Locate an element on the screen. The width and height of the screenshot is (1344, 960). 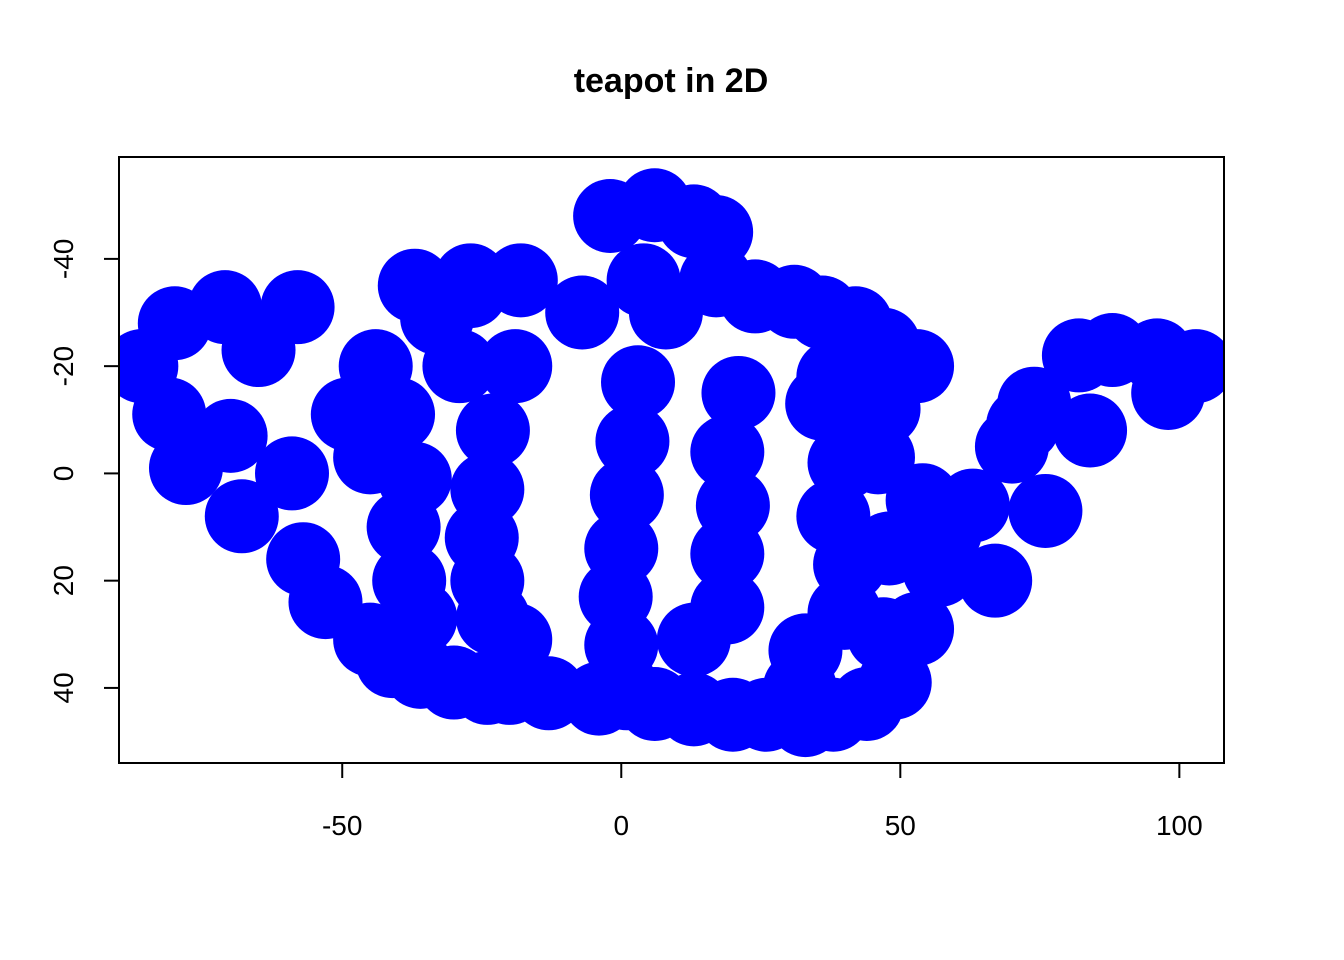
x-tick-label: 0 is located at coordinates (621, 825).